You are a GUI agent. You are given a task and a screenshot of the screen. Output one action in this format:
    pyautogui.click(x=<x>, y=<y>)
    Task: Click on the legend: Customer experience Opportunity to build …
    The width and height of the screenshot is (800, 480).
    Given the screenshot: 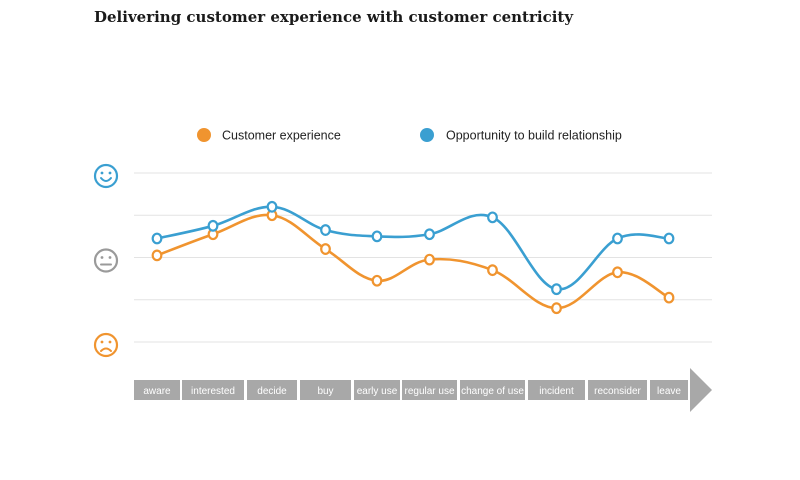 What is the action you would take?
    pyautogui.click(x=409, y=135)
    